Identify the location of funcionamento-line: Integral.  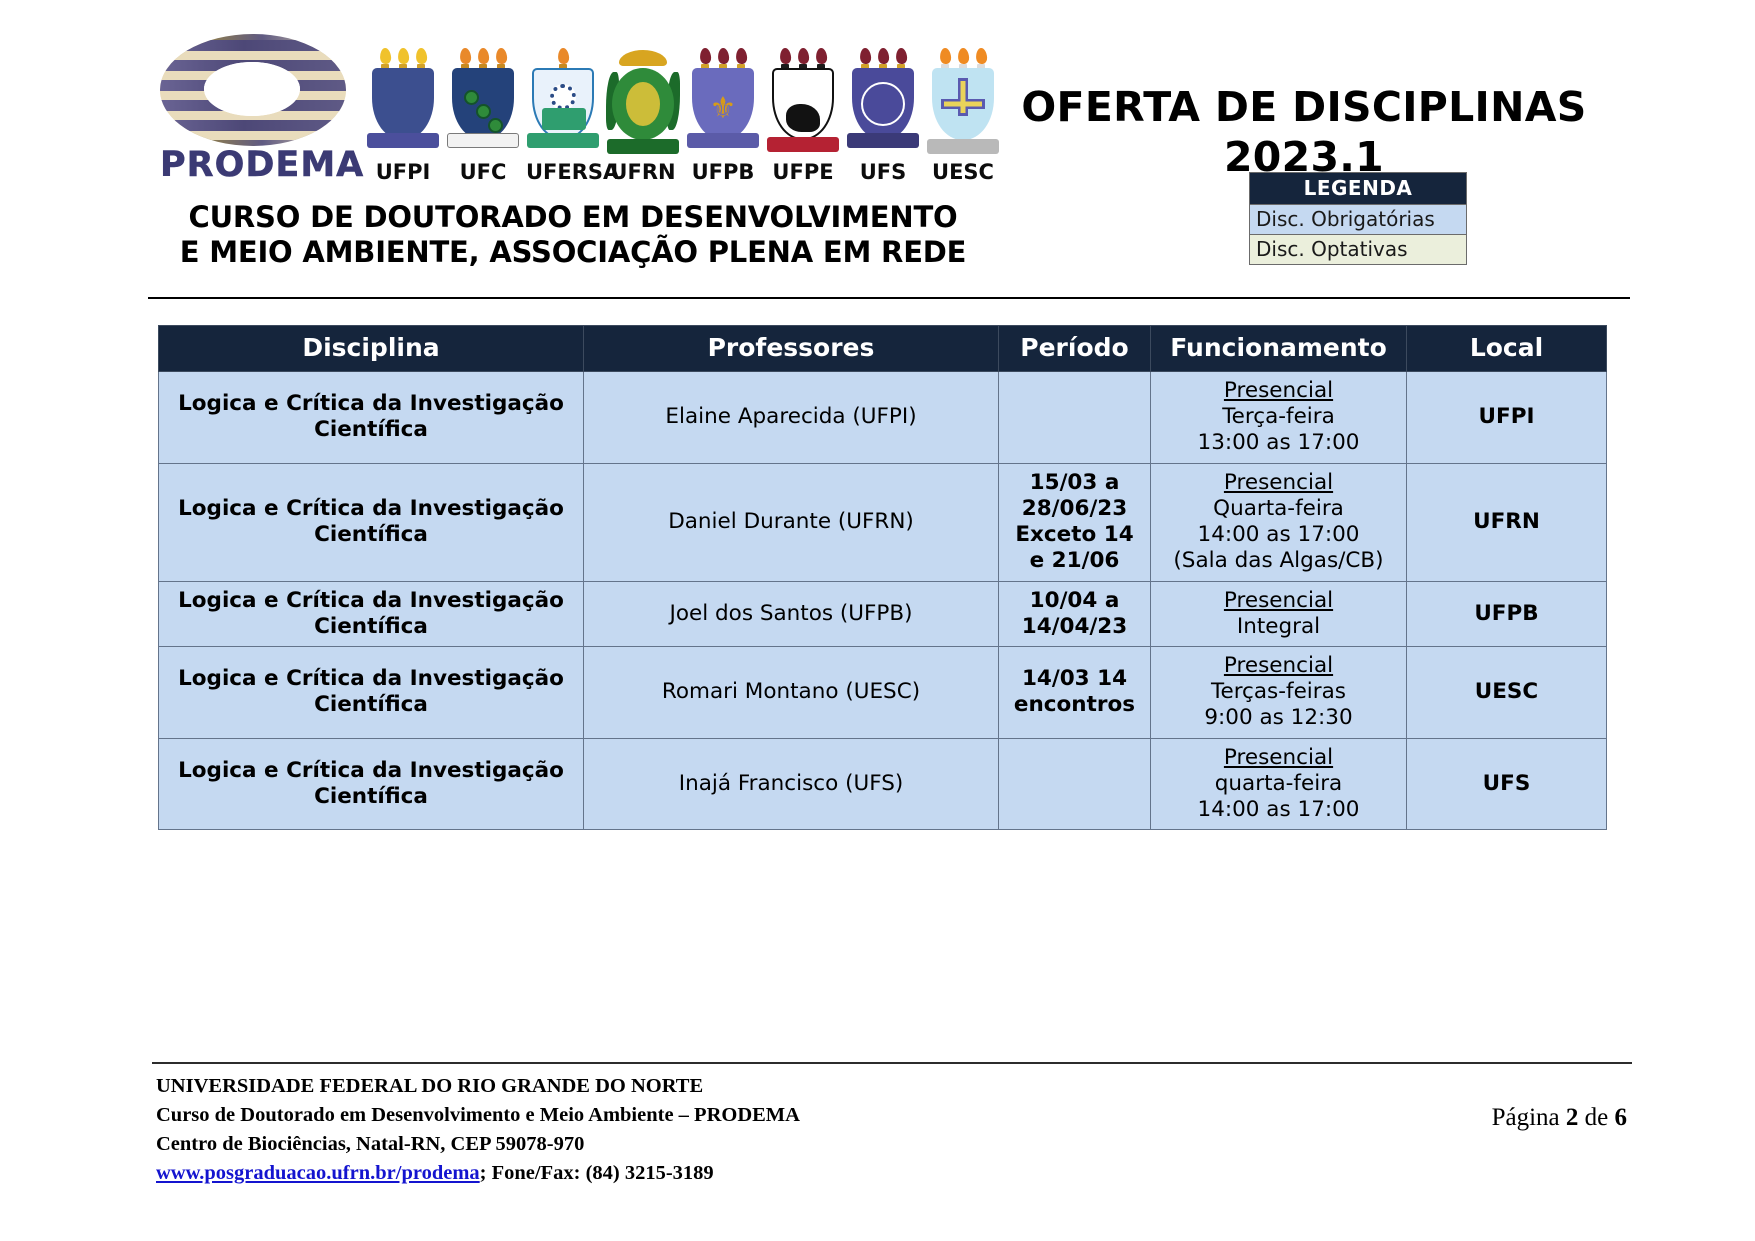
(1278, 626).